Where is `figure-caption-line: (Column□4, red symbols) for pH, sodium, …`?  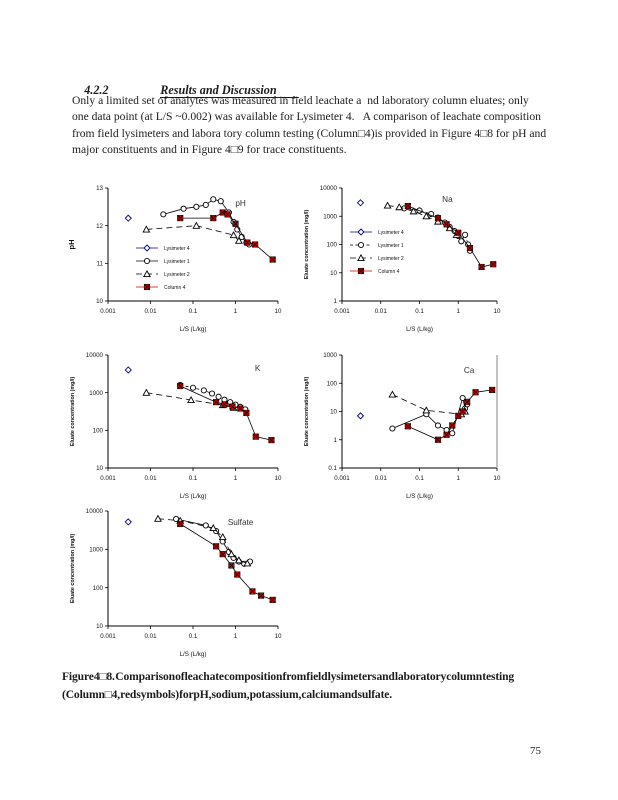 figure-caption-line: (Column□4, red symbols) for pH, sodium, … is located at coordinates (227, 694).